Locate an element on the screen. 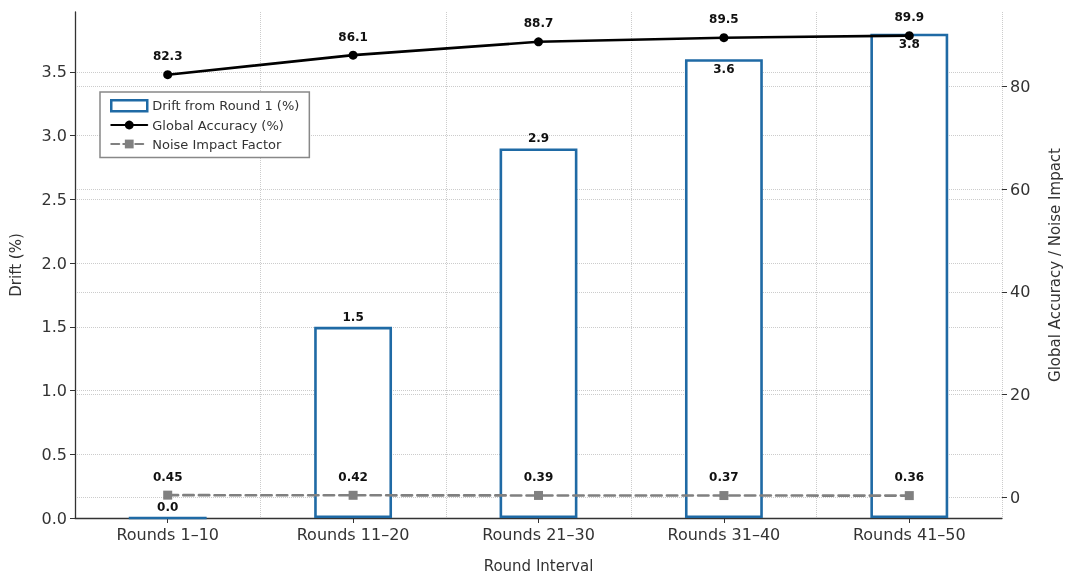 This screenshot has width=1074, height=578. y-tick-label: 0.5 is located at coordinates (54, 454).